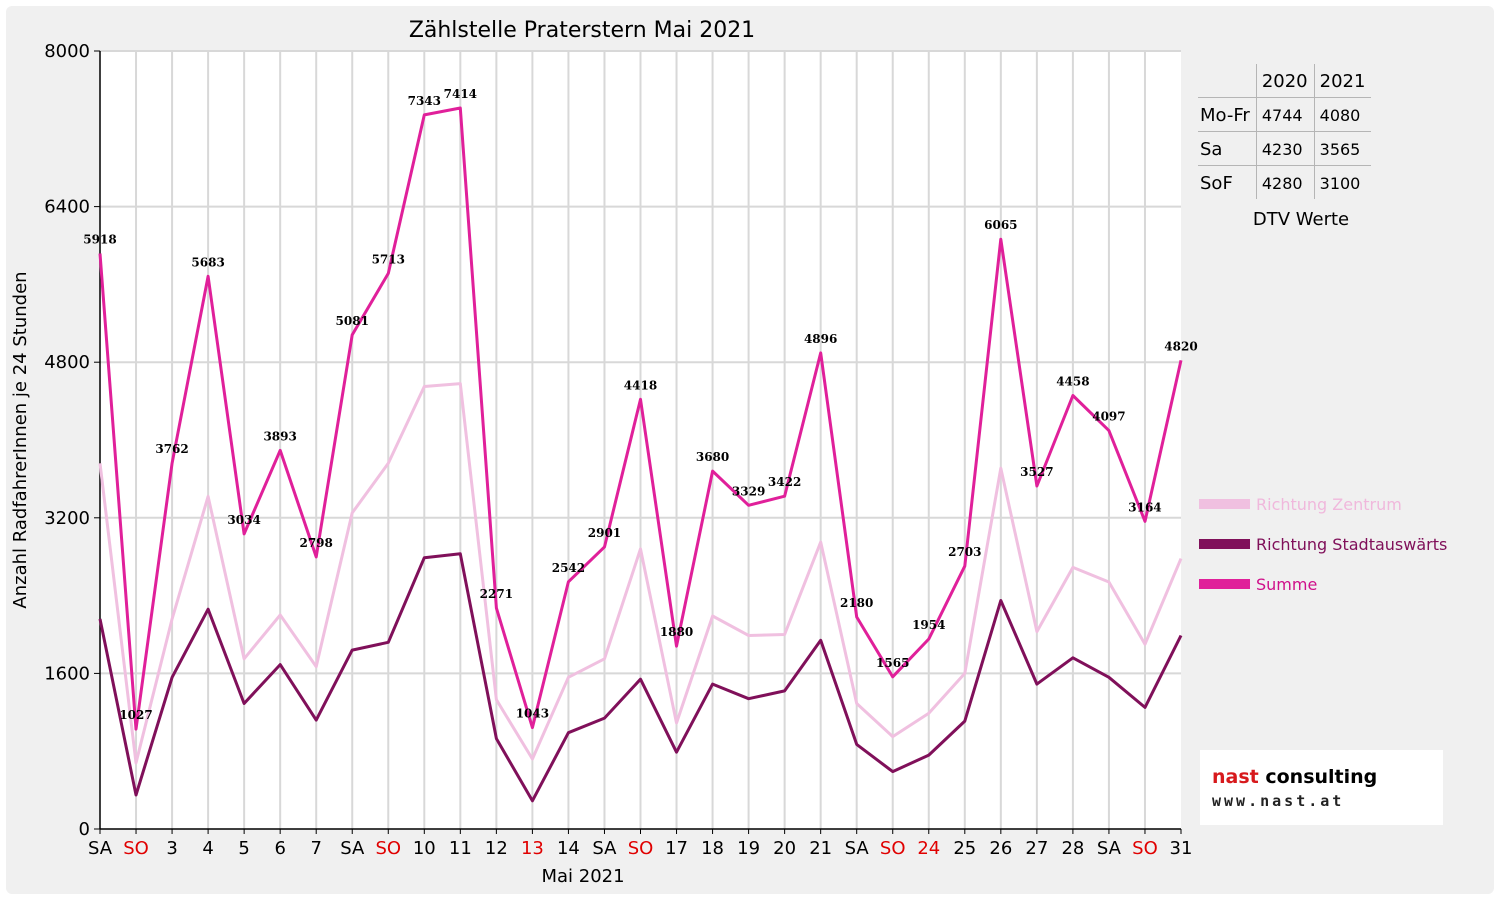  I want to click on x-tick-label: 6, so click(279, 848).